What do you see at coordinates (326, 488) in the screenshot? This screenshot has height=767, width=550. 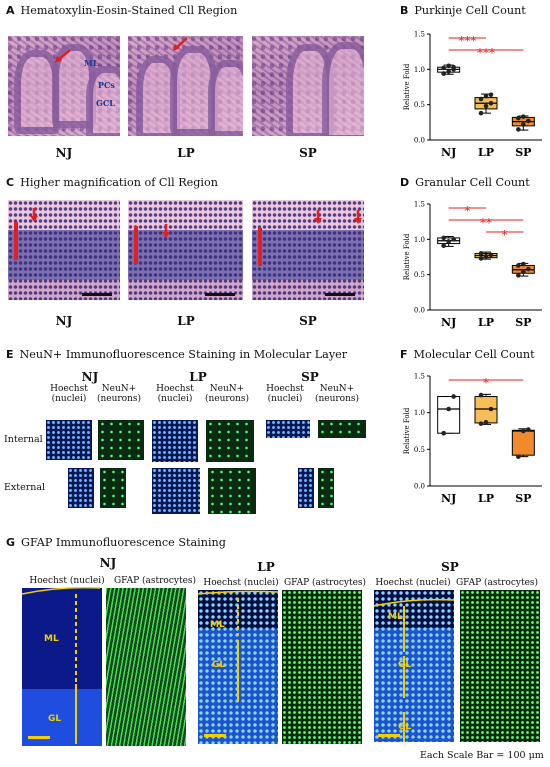 I see `neun-sp-external-neun` at bounding box center [326, 488].